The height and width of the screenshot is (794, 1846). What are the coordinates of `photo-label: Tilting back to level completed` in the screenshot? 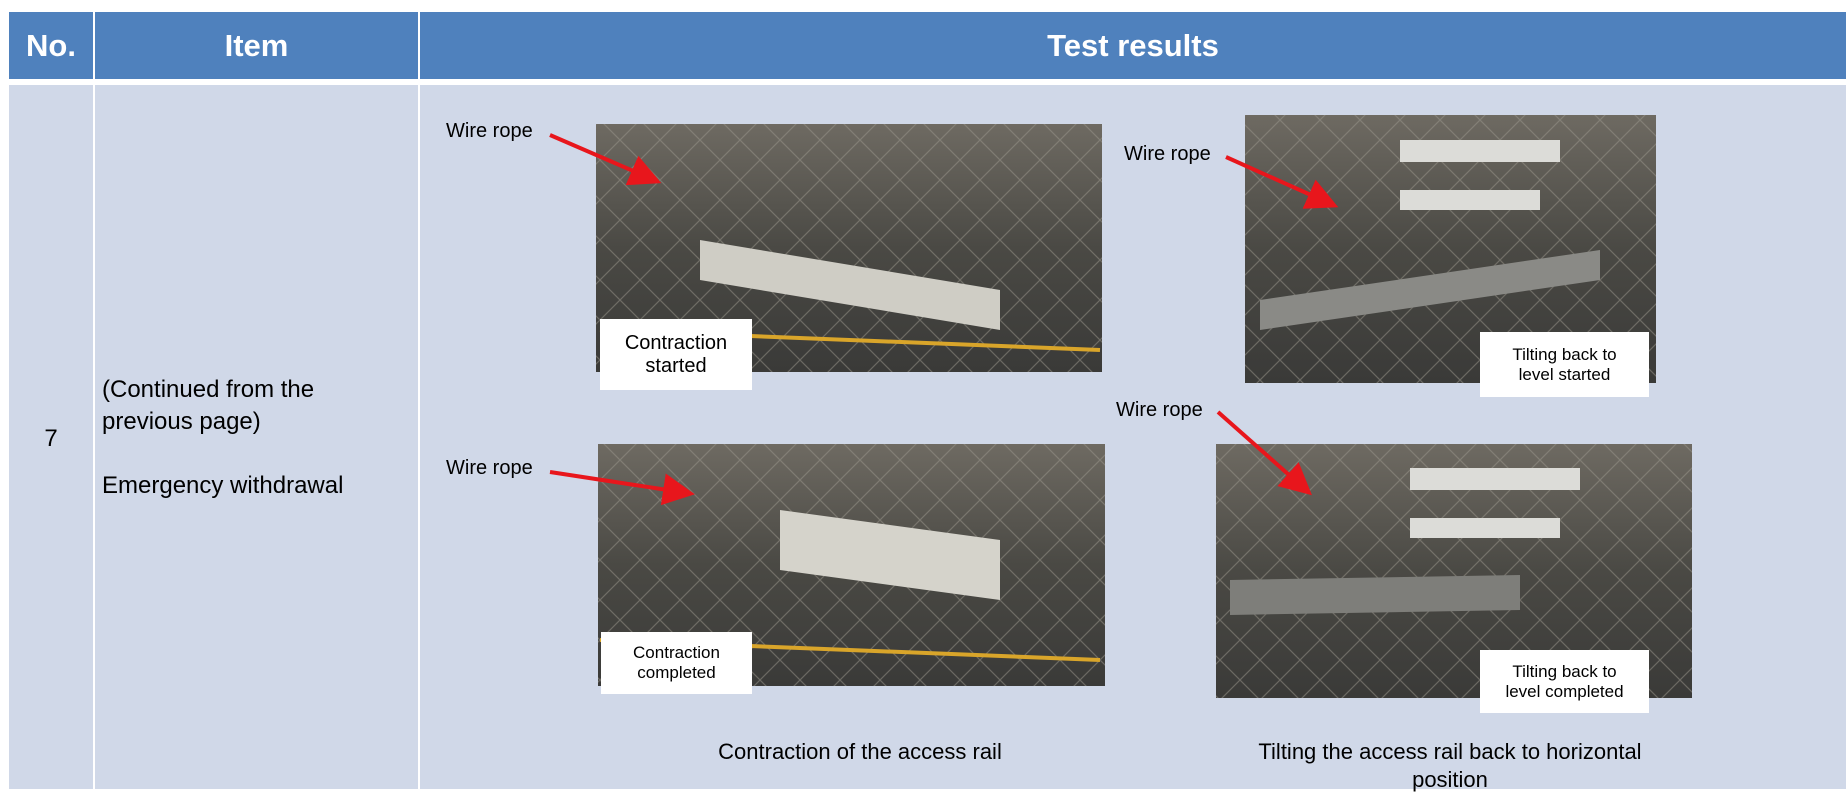 It's located at (1564, 681).